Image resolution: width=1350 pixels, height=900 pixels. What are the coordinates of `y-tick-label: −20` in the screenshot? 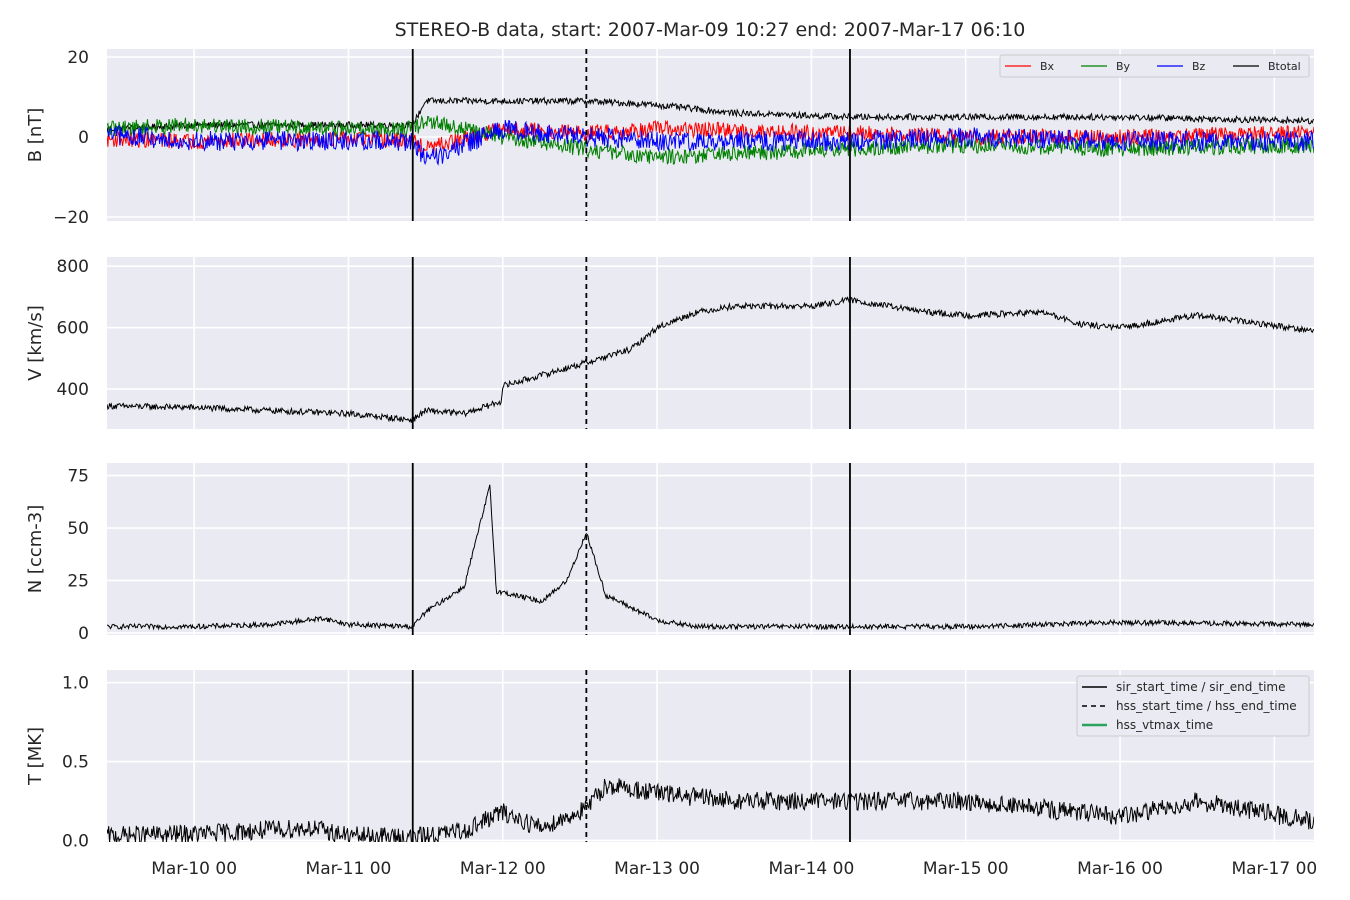 It's located at (71, 218).